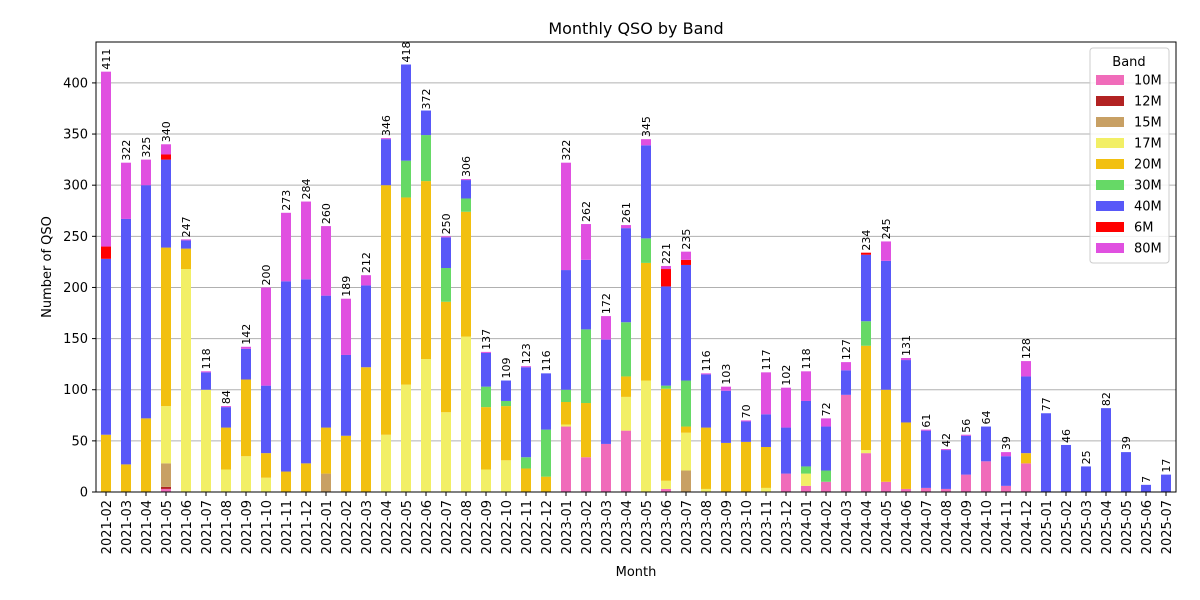  Describe the element at coordinates (75, 339) in the screenshot. I see `y-tick-label: 150` at that location.